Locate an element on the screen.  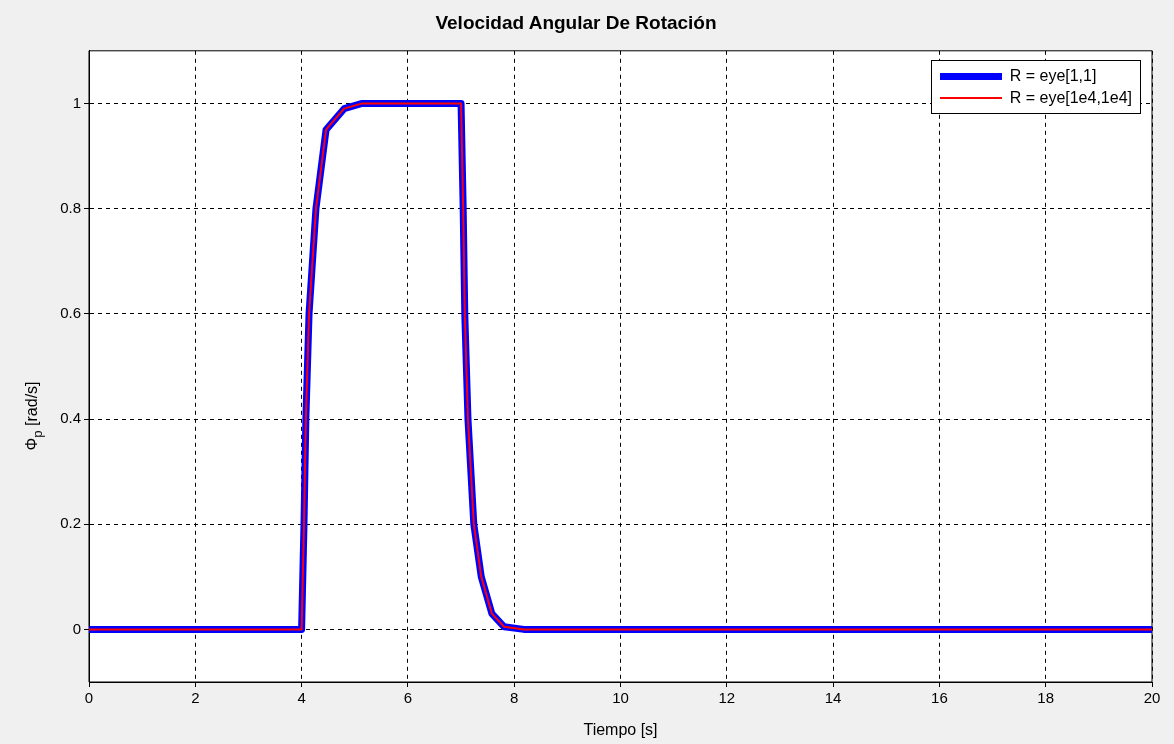
x-tick-label: 4 is located at coordinates (301, 698).